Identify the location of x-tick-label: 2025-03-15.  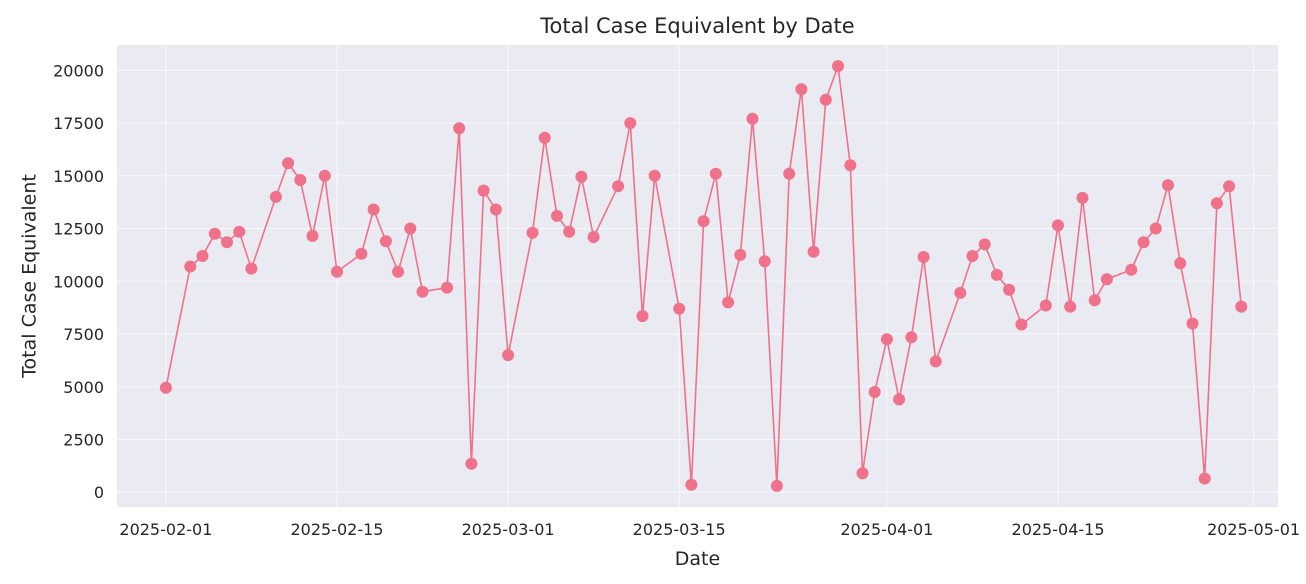
(679, 529).